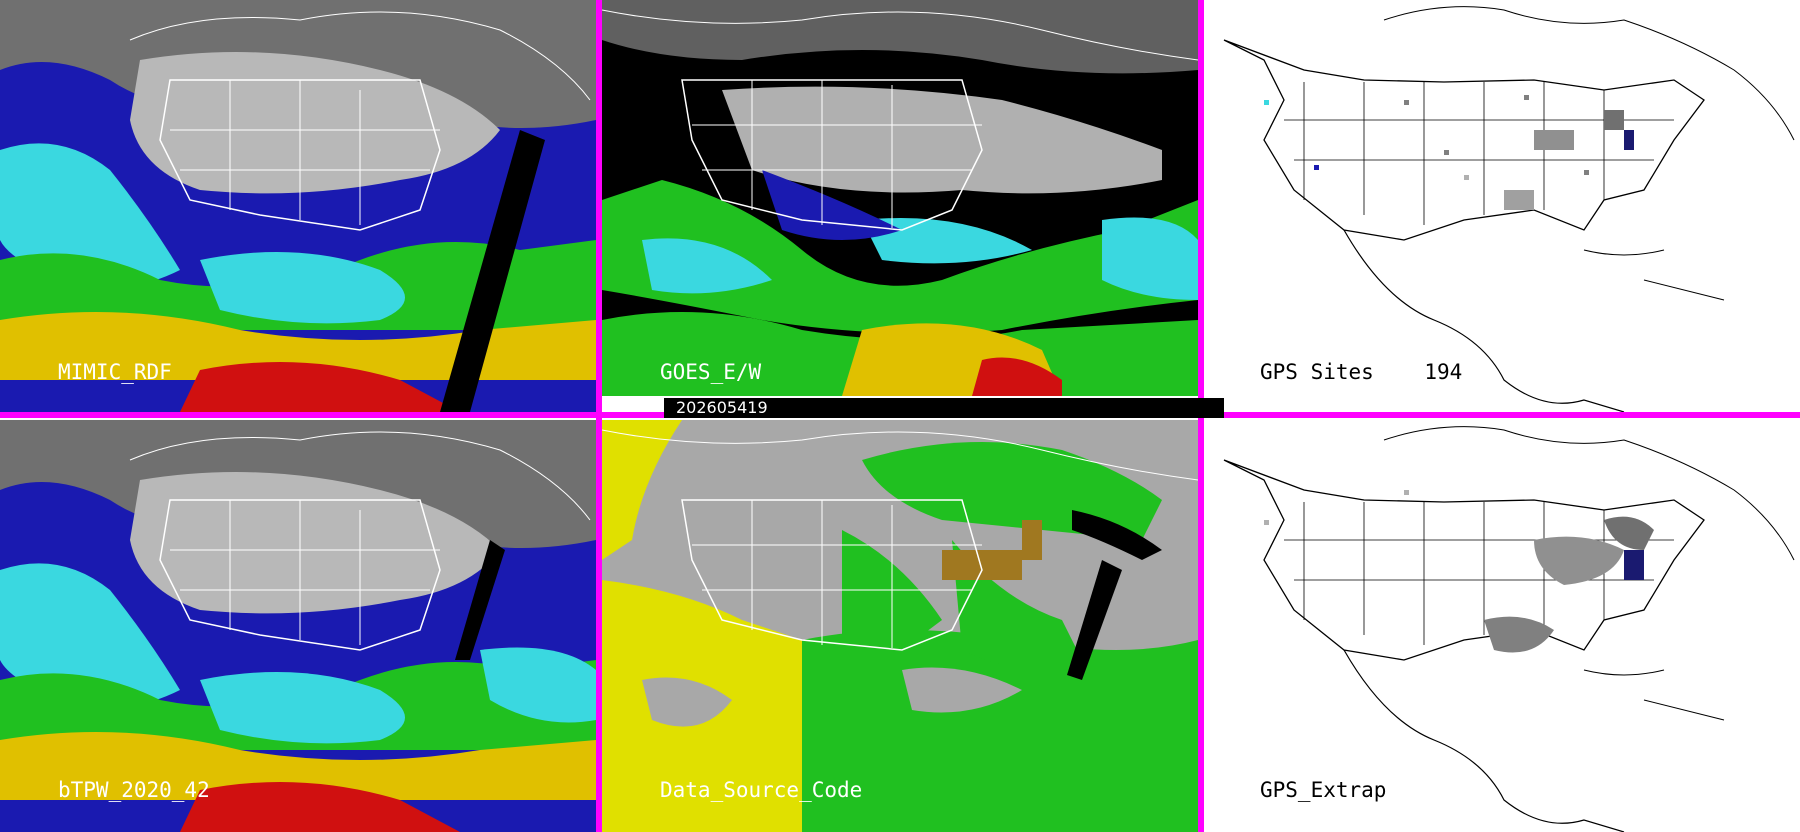 Image resolution: width=1800 pixels, height=832 pixels. I want to click on panel-label-gps-sites: GPS Sites 194, so click(1361, 372).